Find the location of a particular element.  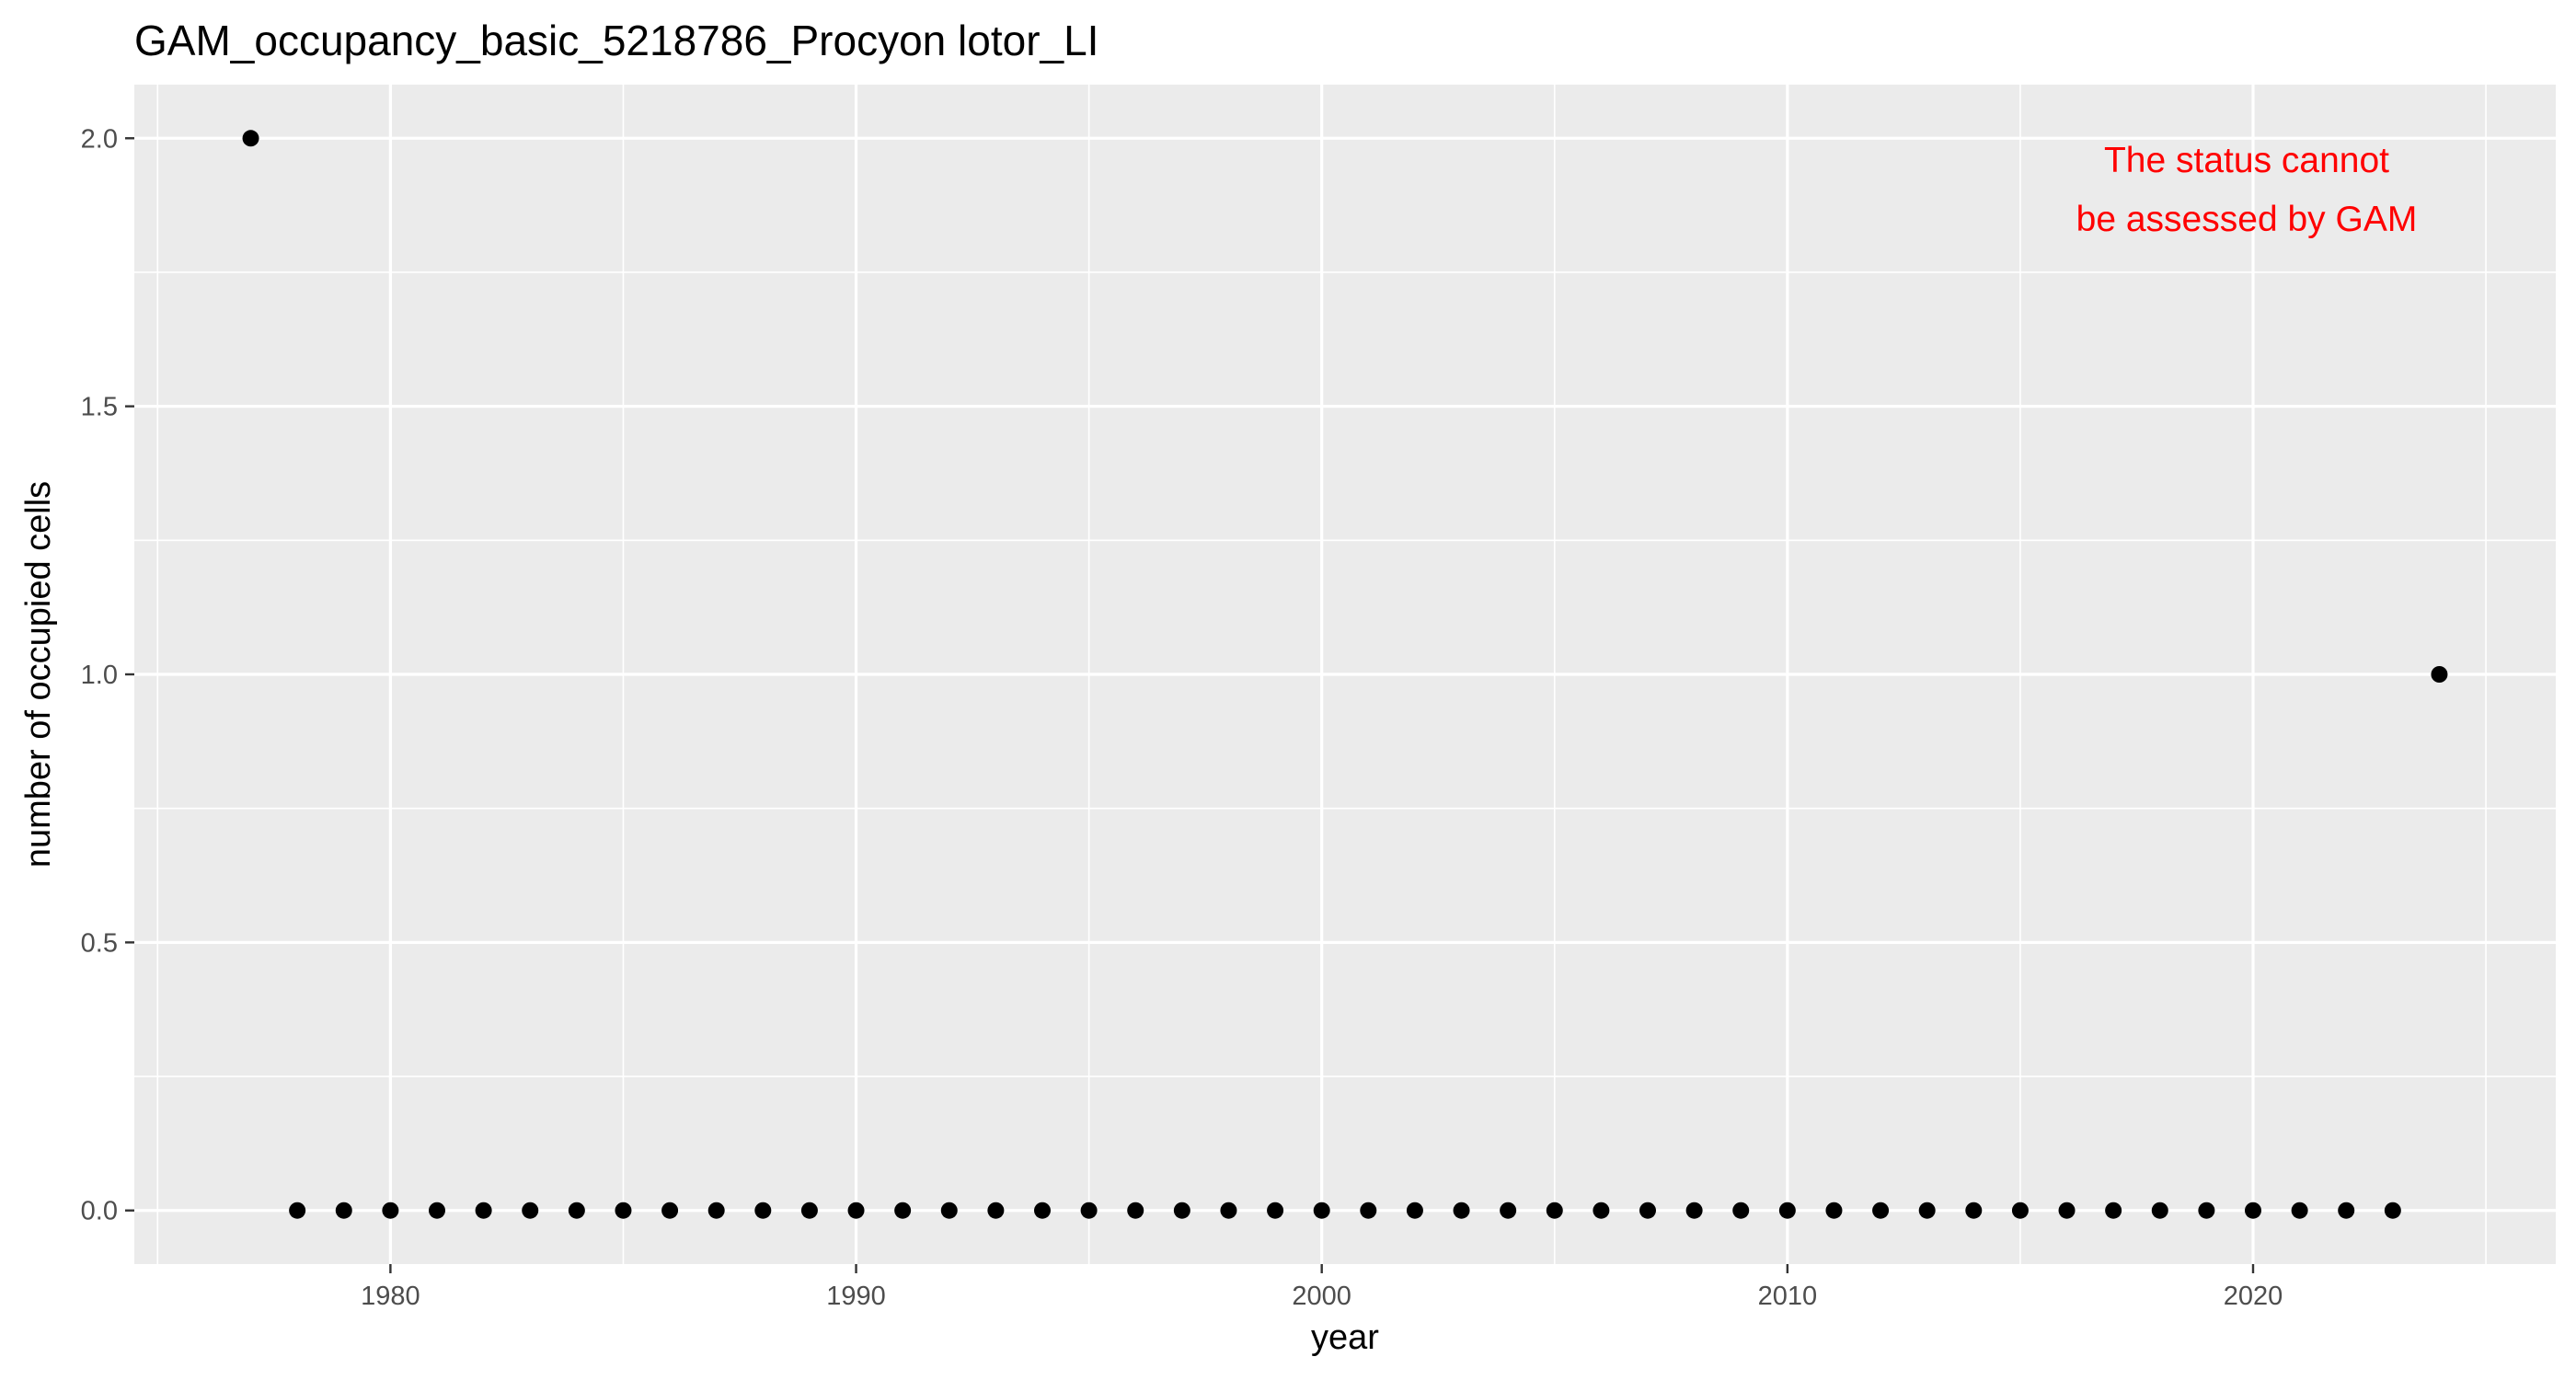

y-tick-label: 1.5 is located at coordinates (99, 407).